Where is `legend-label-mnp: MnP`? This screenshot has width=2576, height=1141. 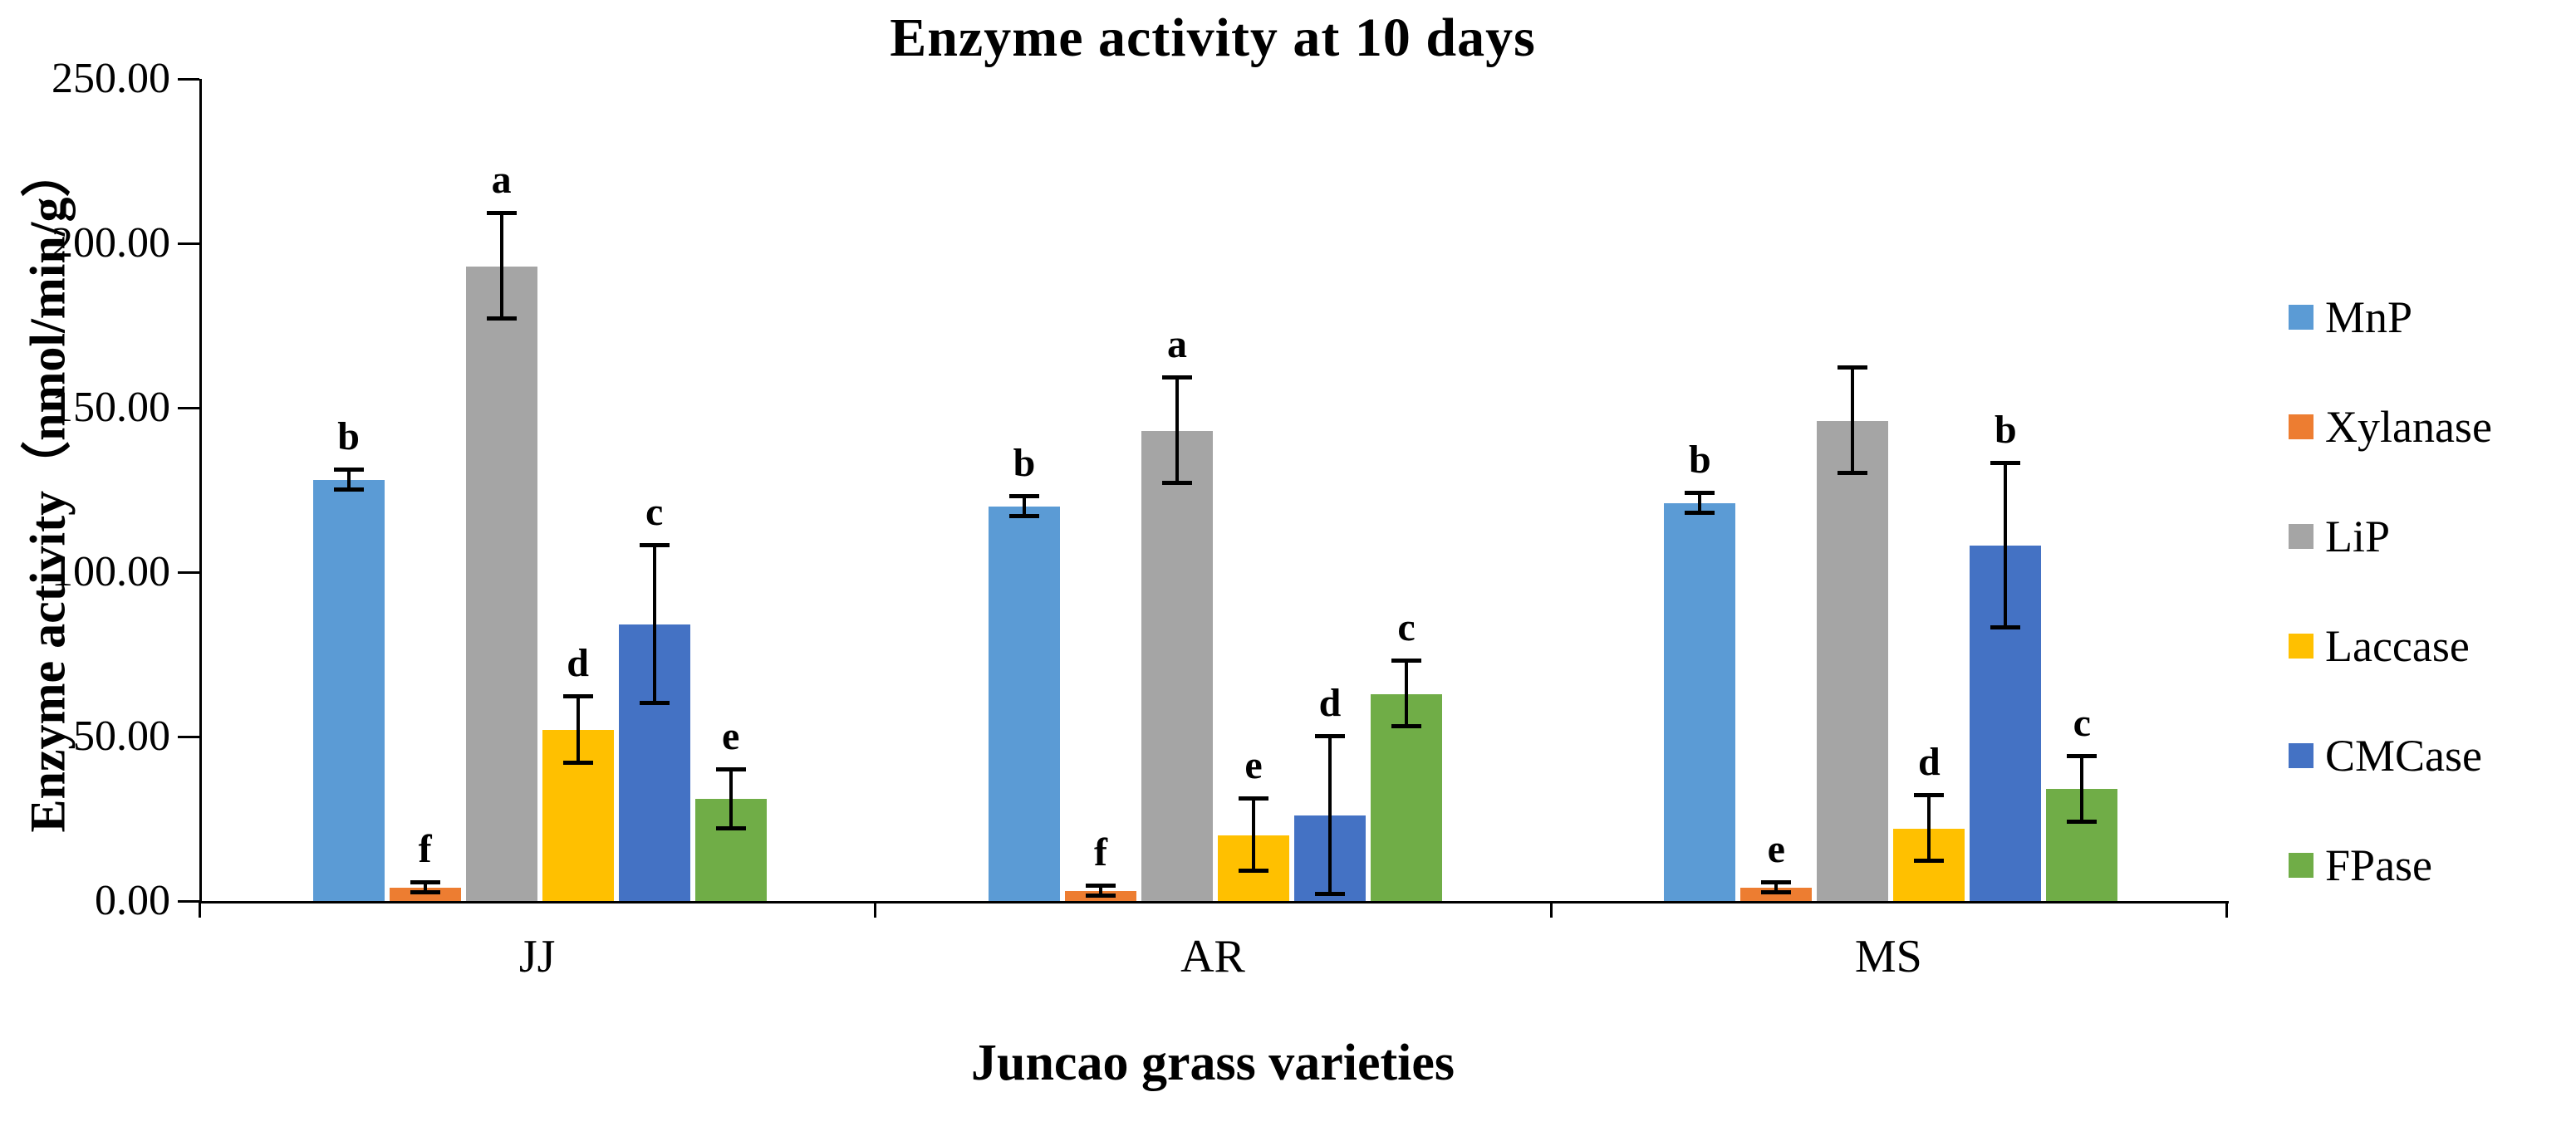 legend-label-mnp: MnP is located at coordinates (2369, 317).